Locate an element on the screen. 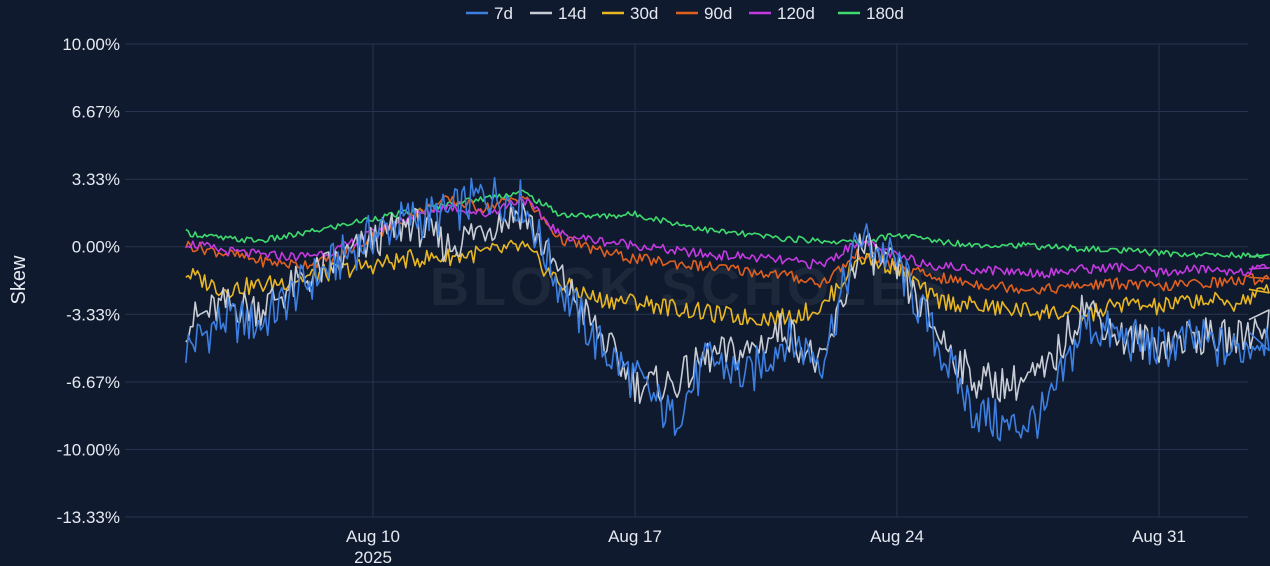  legend-label-90d: 90d is located at coordinates (718, 13).